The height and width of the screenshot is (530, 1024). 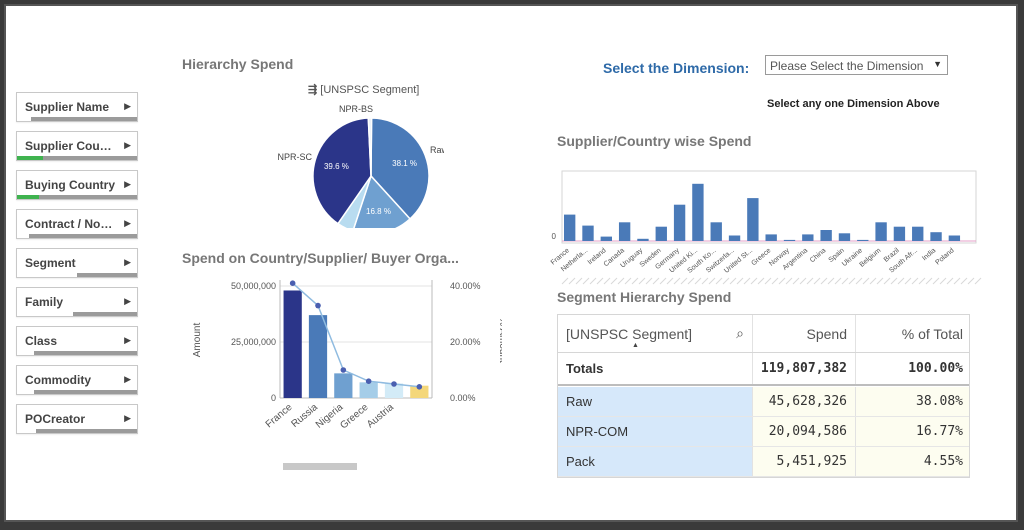 What do you see at coordinates (41, 341) in the screenshot?
I see `filter-label: Class` at bounding box center [41, 341].